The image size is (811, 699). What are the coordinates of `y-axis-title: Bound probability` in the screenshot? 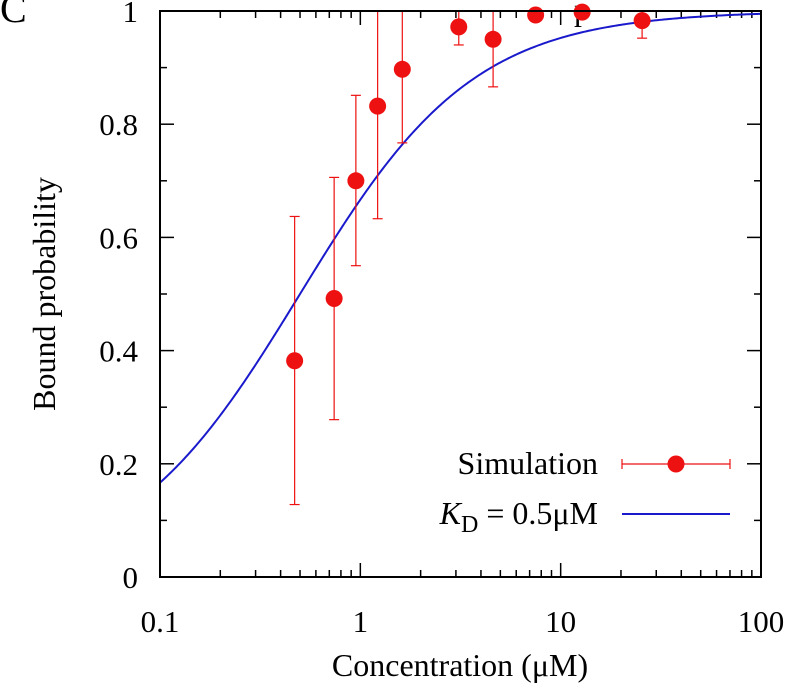 It's located at (44, 294).